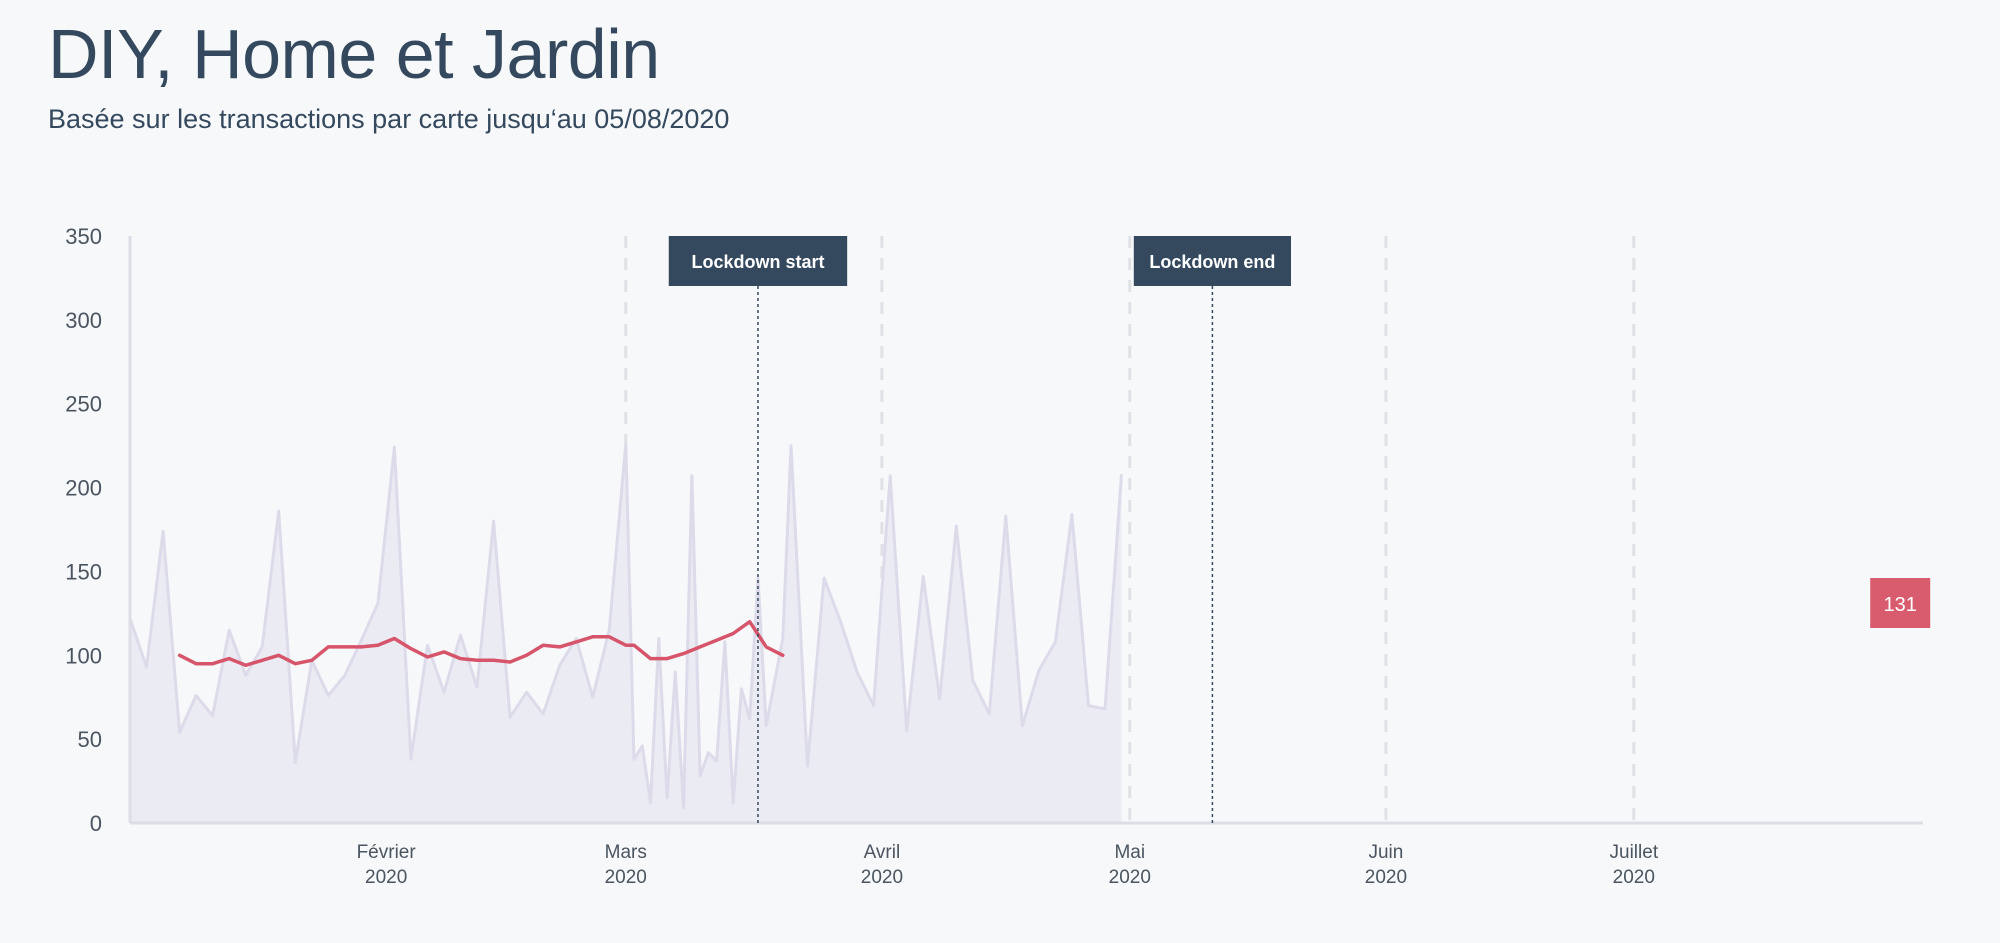 The image size is (2000, 943). I want to click on x-tick-month: Juin, so click(1385, 852).